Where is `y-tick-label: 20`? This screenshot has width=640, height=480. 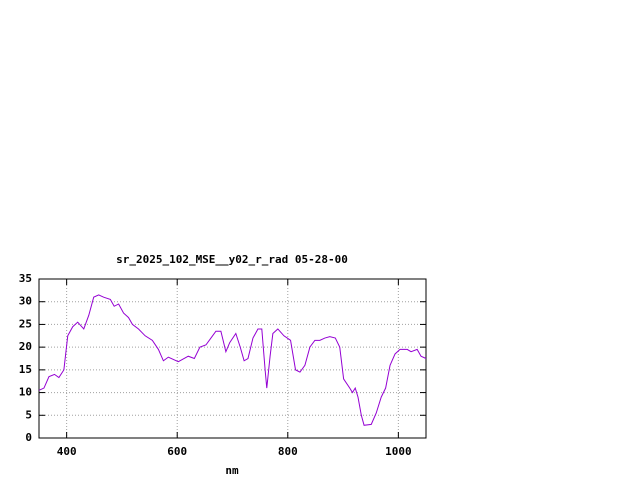
y-tick-label: 20 is located at coordinates (25, 346).